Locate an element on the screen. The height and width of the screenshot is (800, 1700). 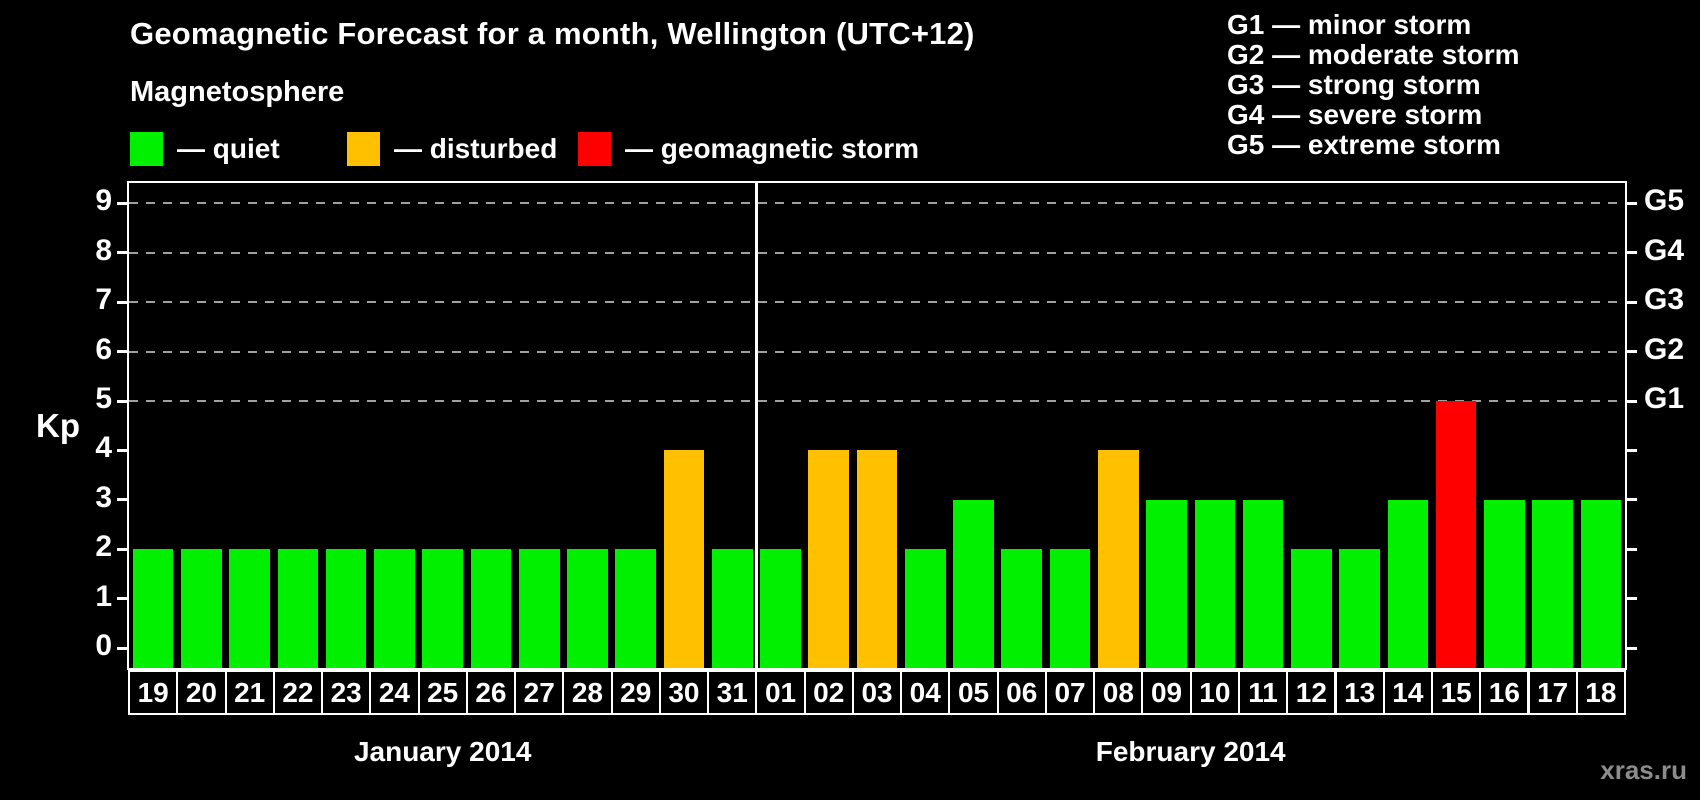
y-tick-label-0: 0 is located at coordinates (103, 645).